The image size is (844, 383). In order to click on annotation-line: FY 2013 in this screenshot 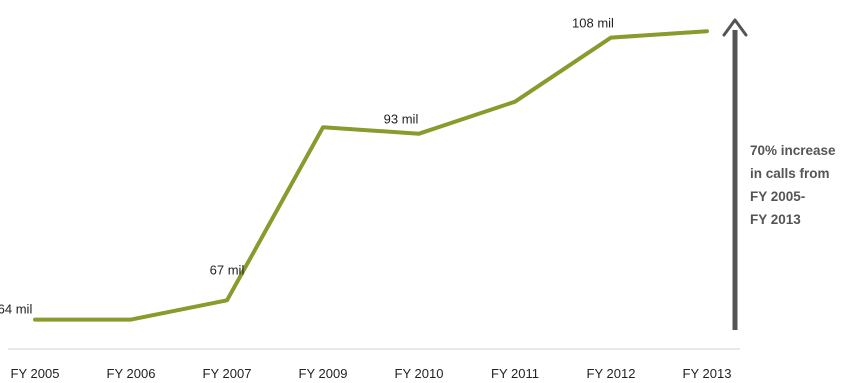, I will do `click(775, 219)`.